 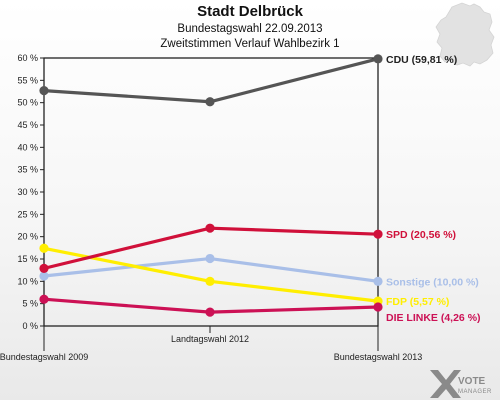 What do you see at coordinates (27, 259) in the screenshot?
I see `y-tick-label: 15 %` at bounding box center [27, 259].